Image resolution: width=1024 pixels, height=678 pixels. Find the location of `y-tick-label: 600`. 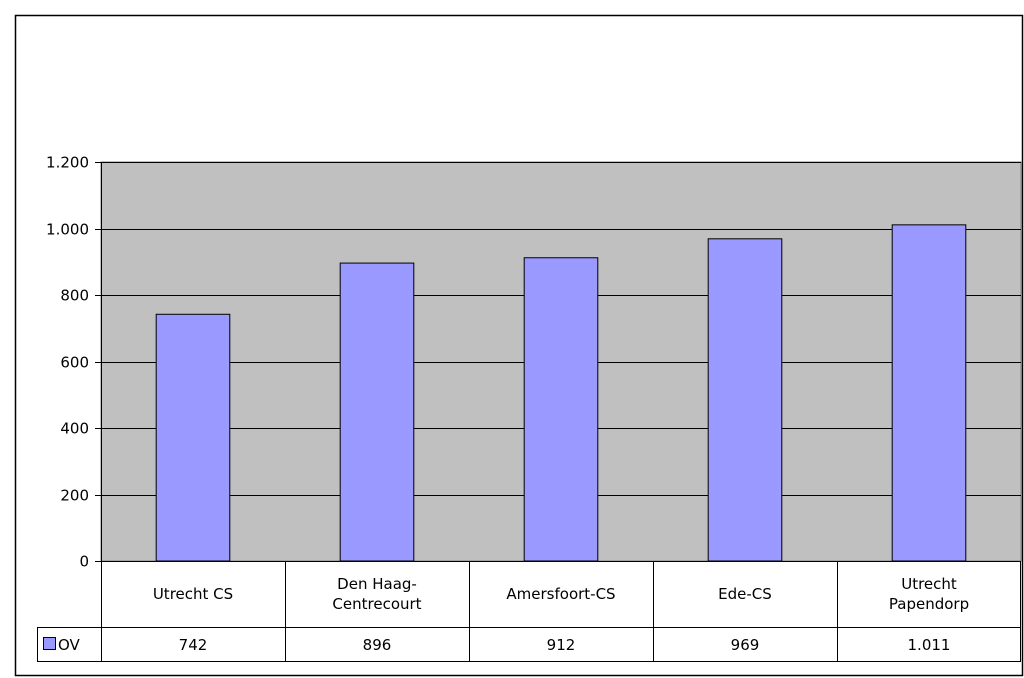

y-tick-label: 600 is located at coordinates (74, 363).